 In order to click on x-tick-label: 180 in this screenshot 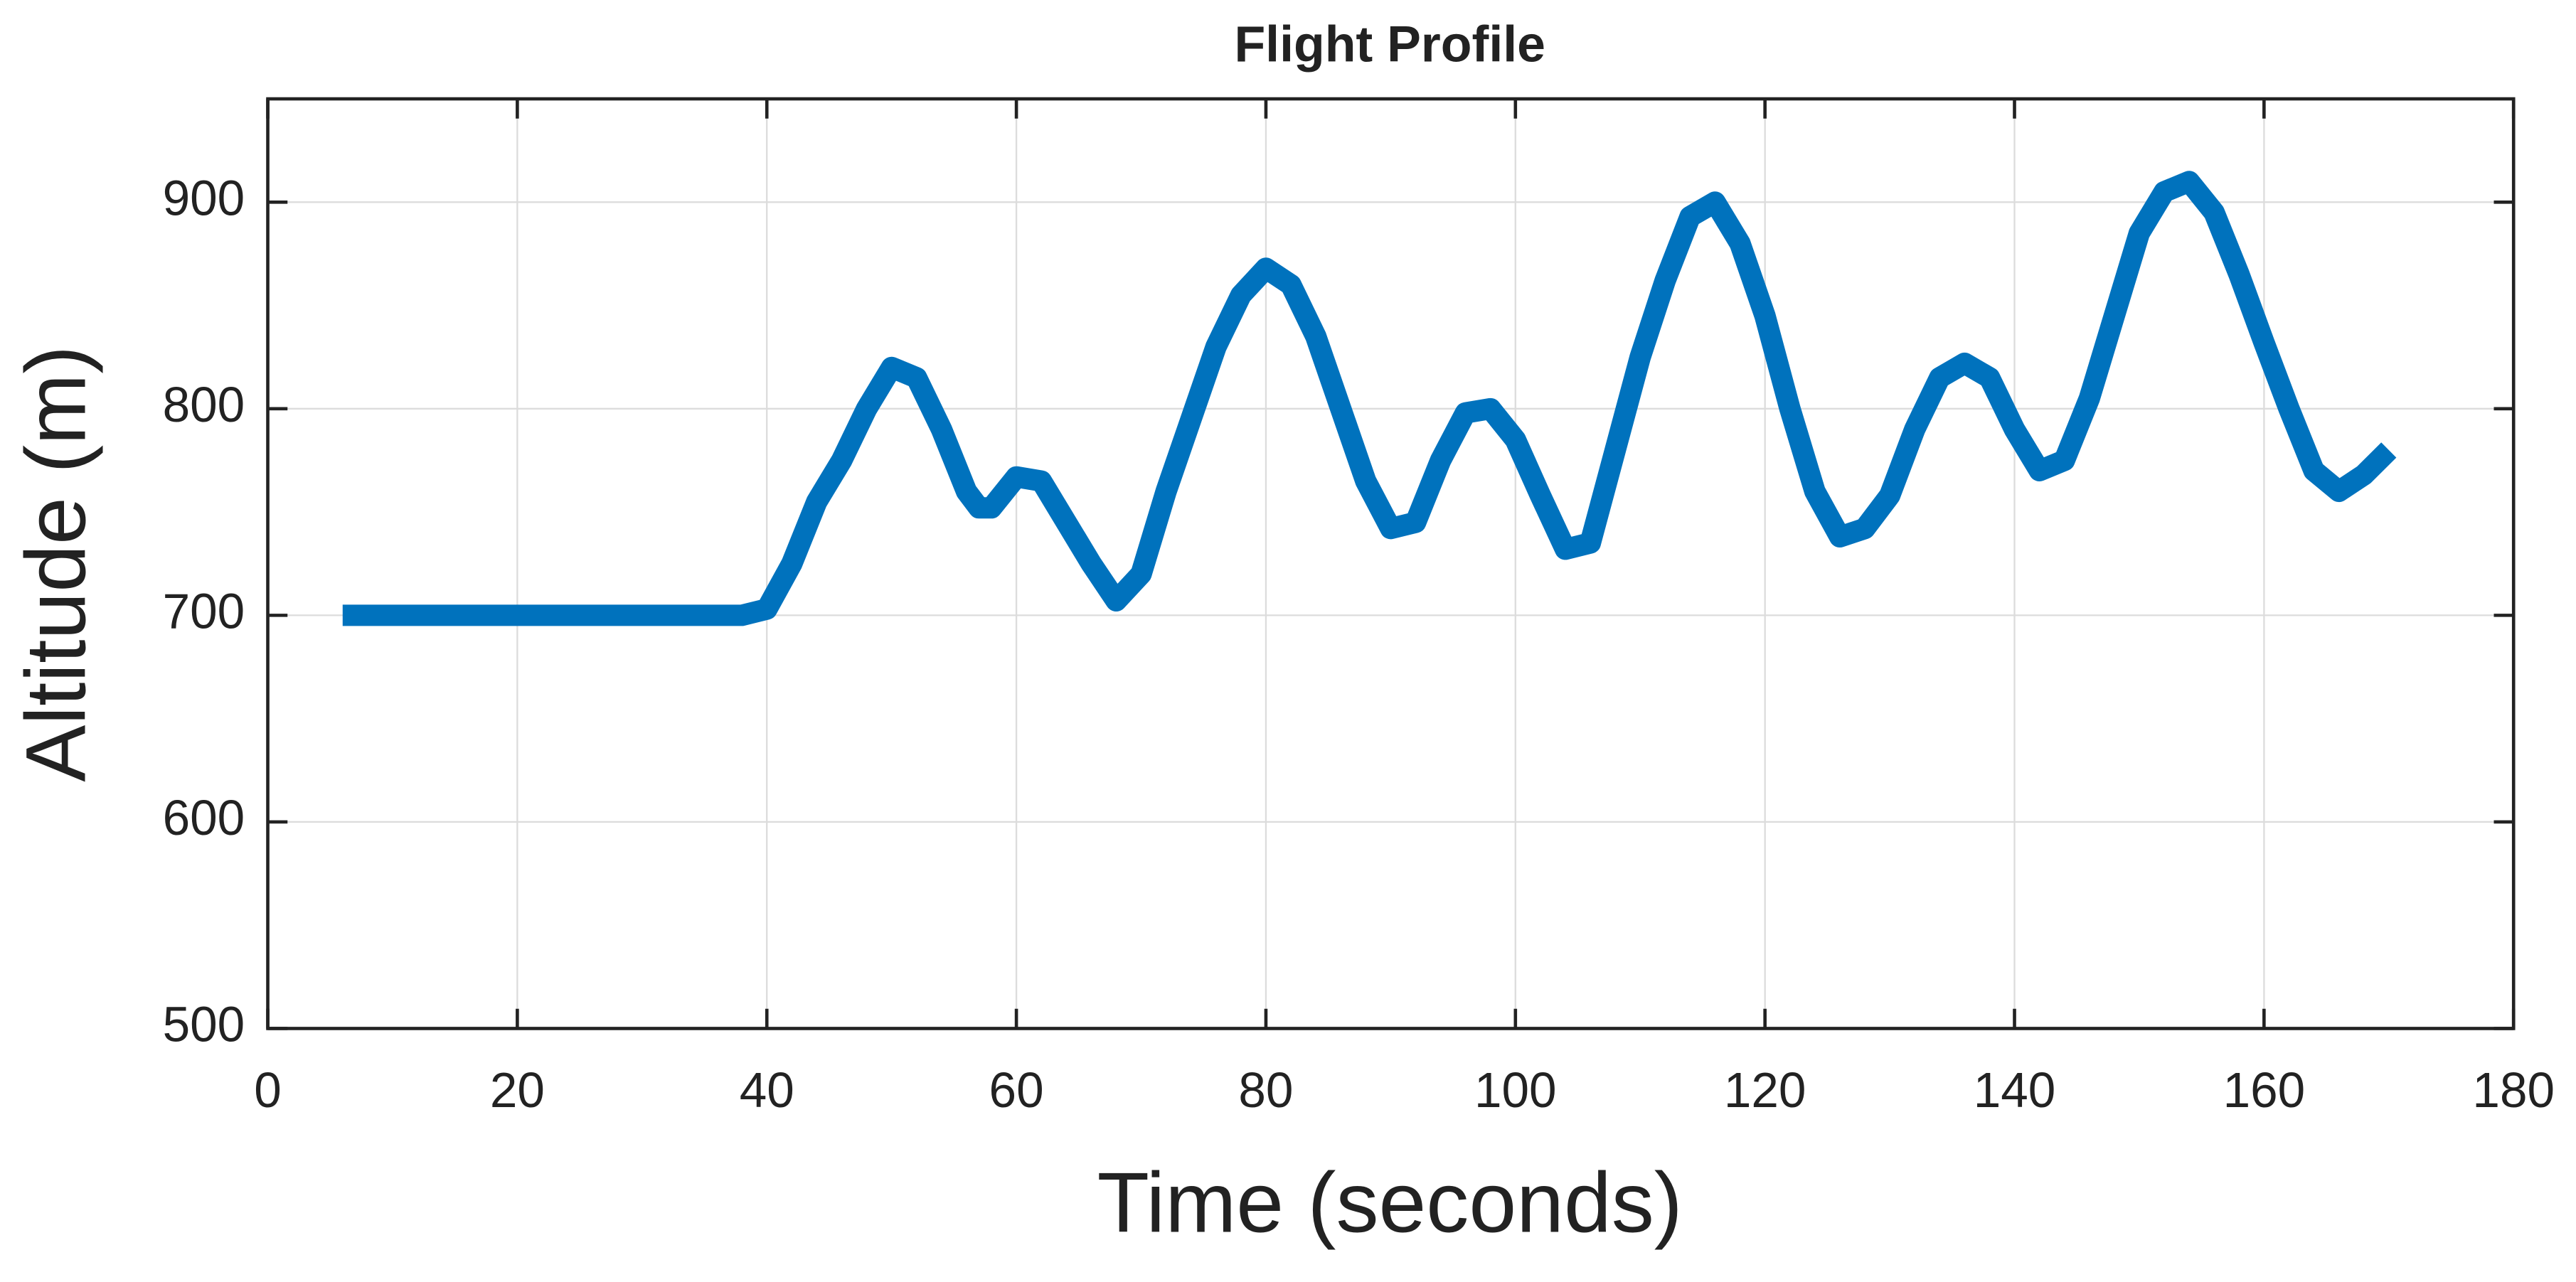, I will do `click(2513, 1090)`.